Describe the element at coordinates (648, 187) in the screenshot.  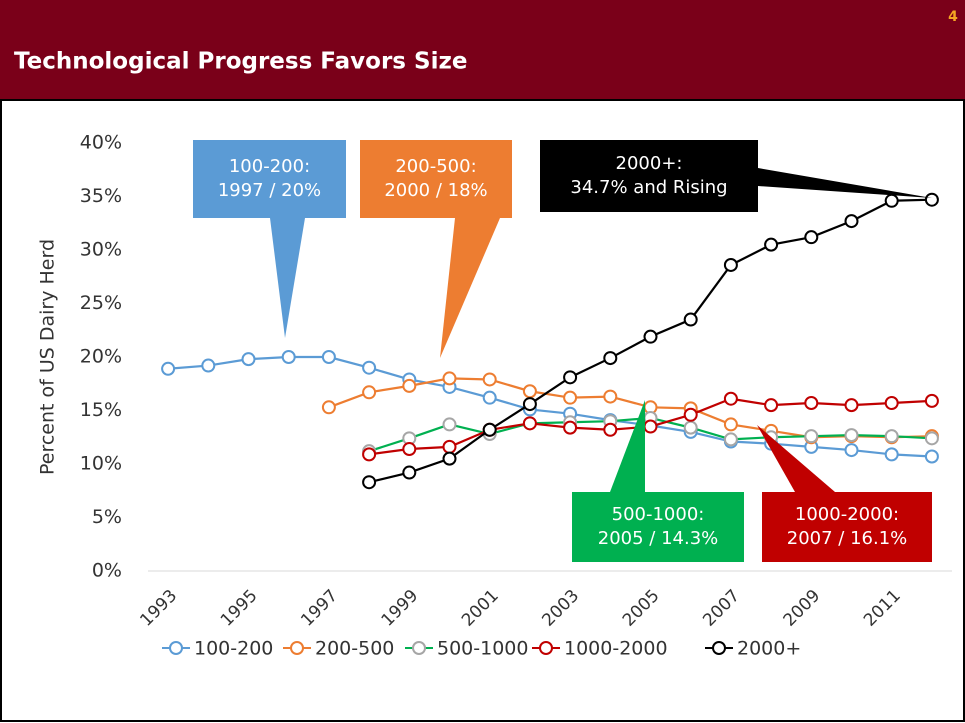
I see `callout-text: 34.7% and Rising` at that location.